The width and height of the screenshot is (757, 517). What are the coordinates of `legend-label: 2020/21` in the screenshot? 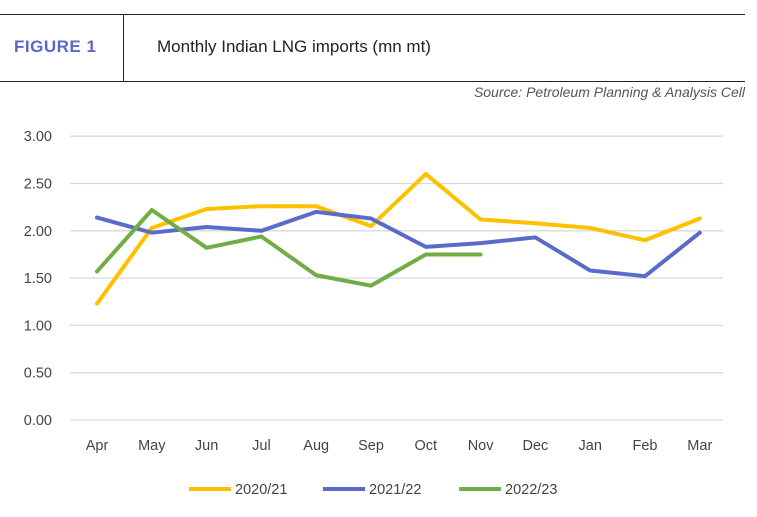 It's located at (261, 490).